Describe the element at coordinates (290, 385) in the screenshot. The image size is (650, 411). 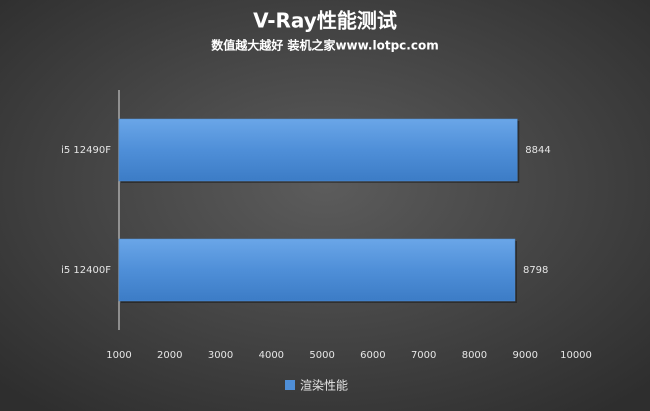
I see `legend-swatch` at that location.